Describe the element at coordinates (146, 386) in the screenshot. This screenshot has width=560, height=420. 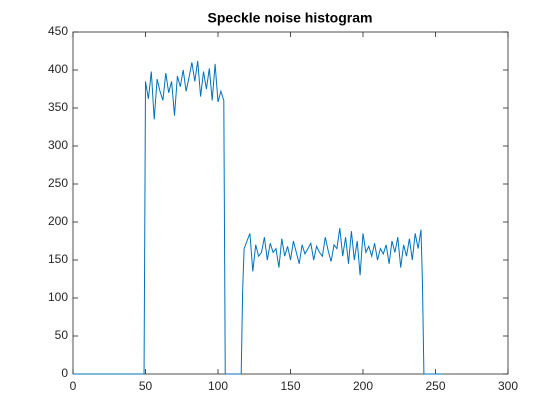
I see `x-tick-label: 50` at that location.